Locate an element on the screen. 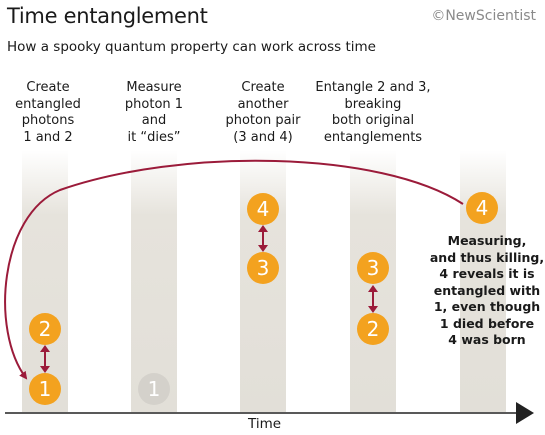  photon-circle: 1 is located at coordinates (45, 389).